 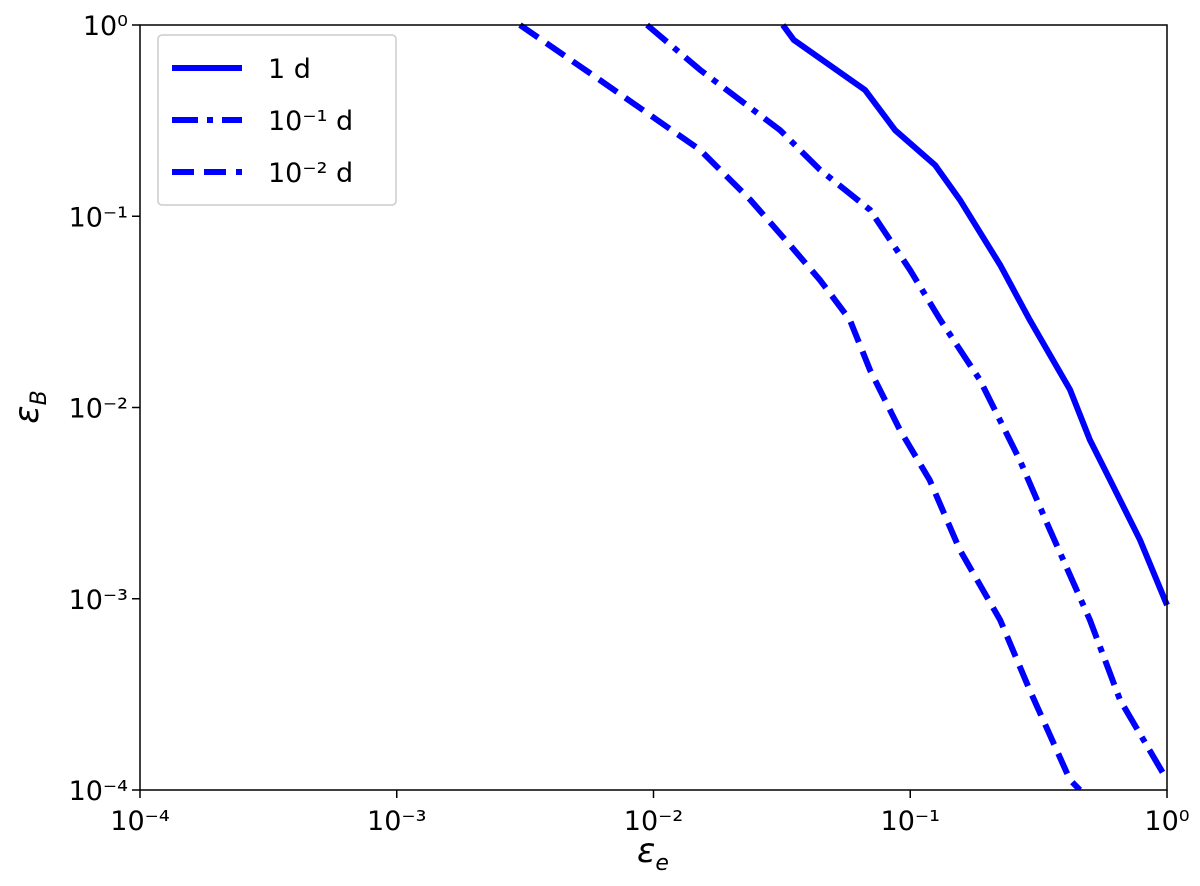 I want to click on legend-label: 10⁻¹ d, so click(x=310, y=121).